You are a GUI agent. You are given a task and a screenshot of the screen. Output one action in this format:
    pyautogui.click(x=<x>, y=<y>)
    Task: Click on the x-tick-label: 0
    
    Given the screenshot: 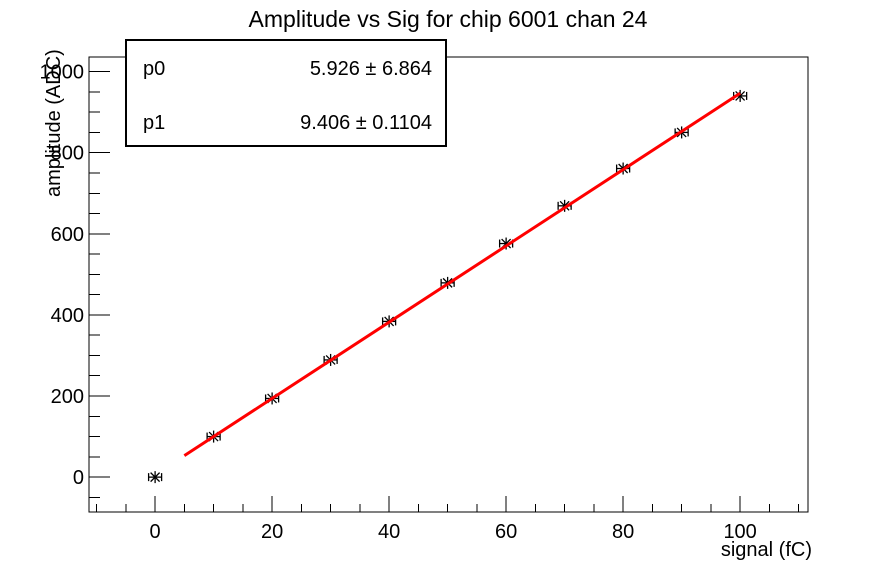 What is the action you would take?
    pyautogui.click(x=155, y=532)
    